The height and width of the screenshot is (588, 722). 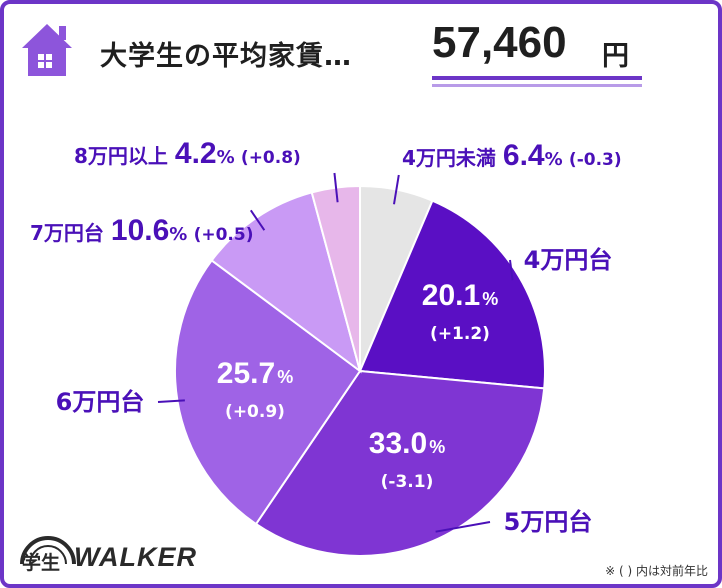 I want to click on slice-value-label: 33.0%, so click(x=407, y=443).